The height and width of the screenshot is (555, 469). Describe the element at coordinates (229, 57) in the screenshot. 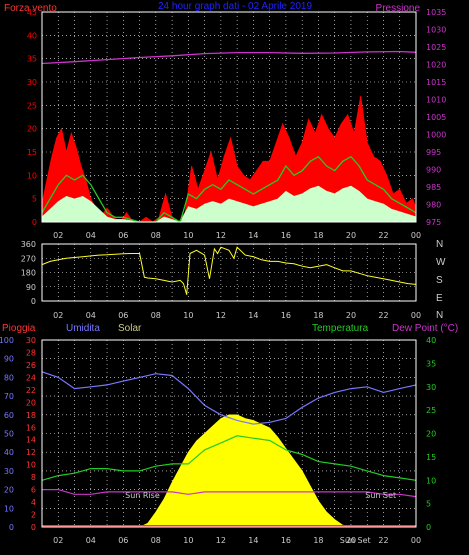

I see `pressure-line` at that location.